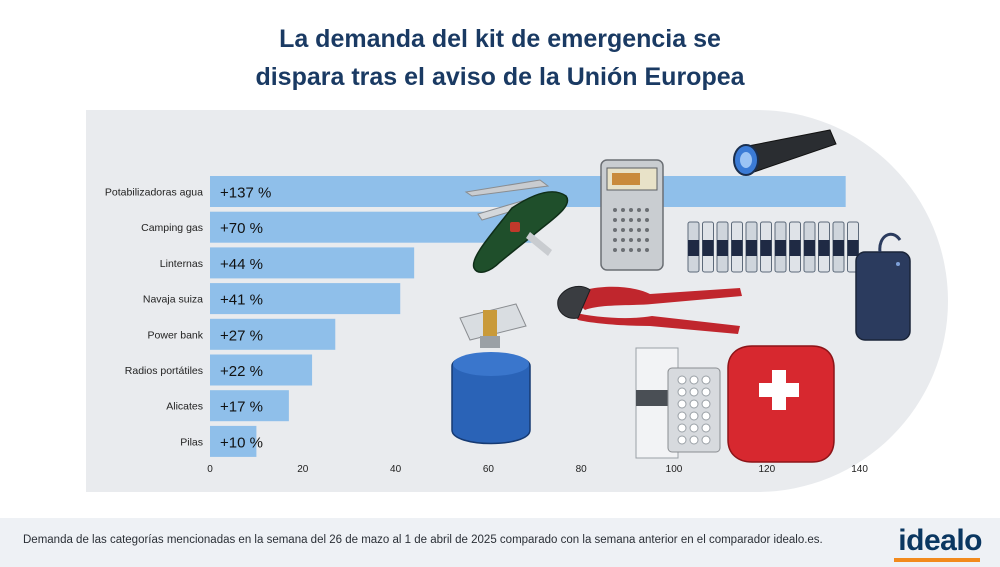  I want to click on value-label: +10 %, so click(241, 442).